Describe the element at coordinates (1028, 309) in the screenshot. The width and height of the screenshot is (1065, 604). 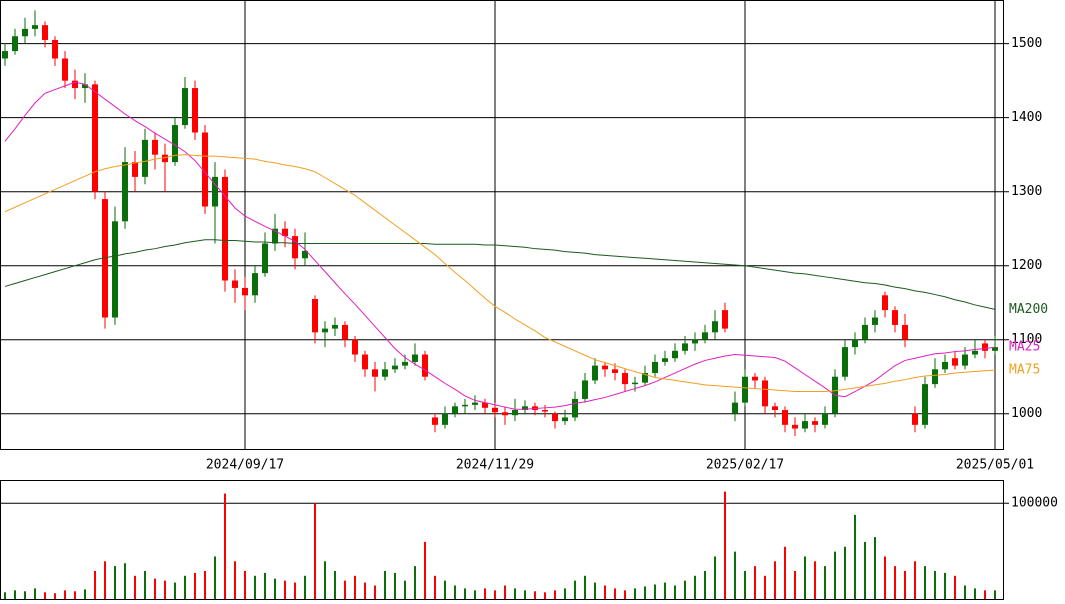
I see `legend-label: MA200` at that location.